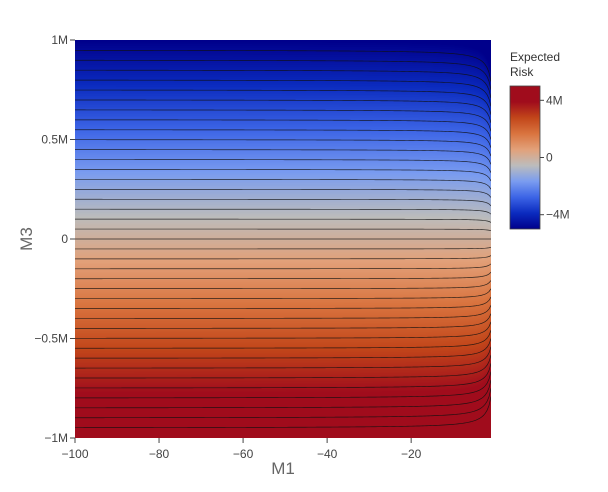  I want to click on y-tick-label: −0.5M, so click(51, 339).